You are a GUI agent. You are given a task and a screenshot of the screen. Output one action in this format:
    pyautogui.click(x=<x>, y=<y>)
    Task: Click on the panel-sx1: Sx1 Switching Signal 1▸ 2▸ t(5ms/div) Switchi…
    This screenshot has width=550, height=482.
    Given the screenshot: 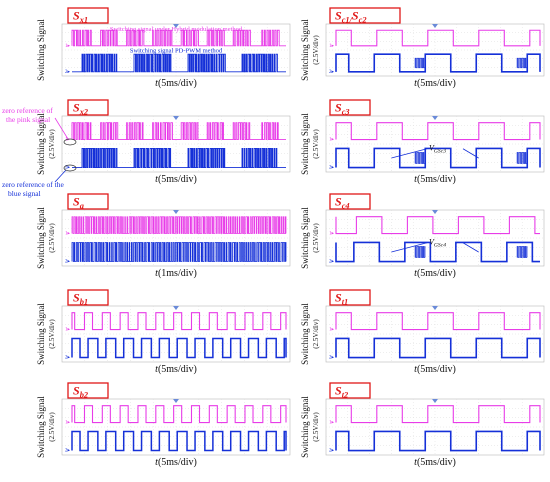 What is the action you would take?
    pyautogui.click(x=163, y=48)
    